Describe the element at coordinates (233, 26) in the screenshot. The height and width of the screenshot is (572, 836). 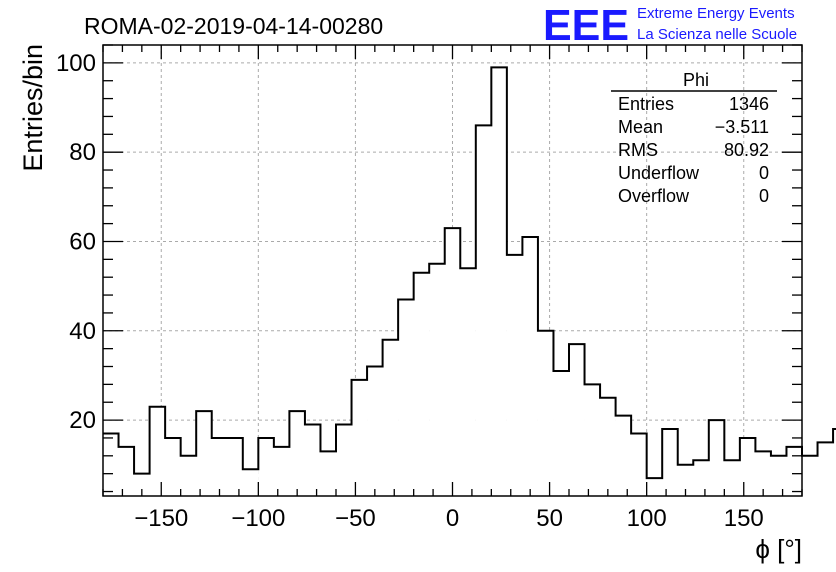
I see `chart-title: ROMA-02-2019-04-14-00280` at that location.